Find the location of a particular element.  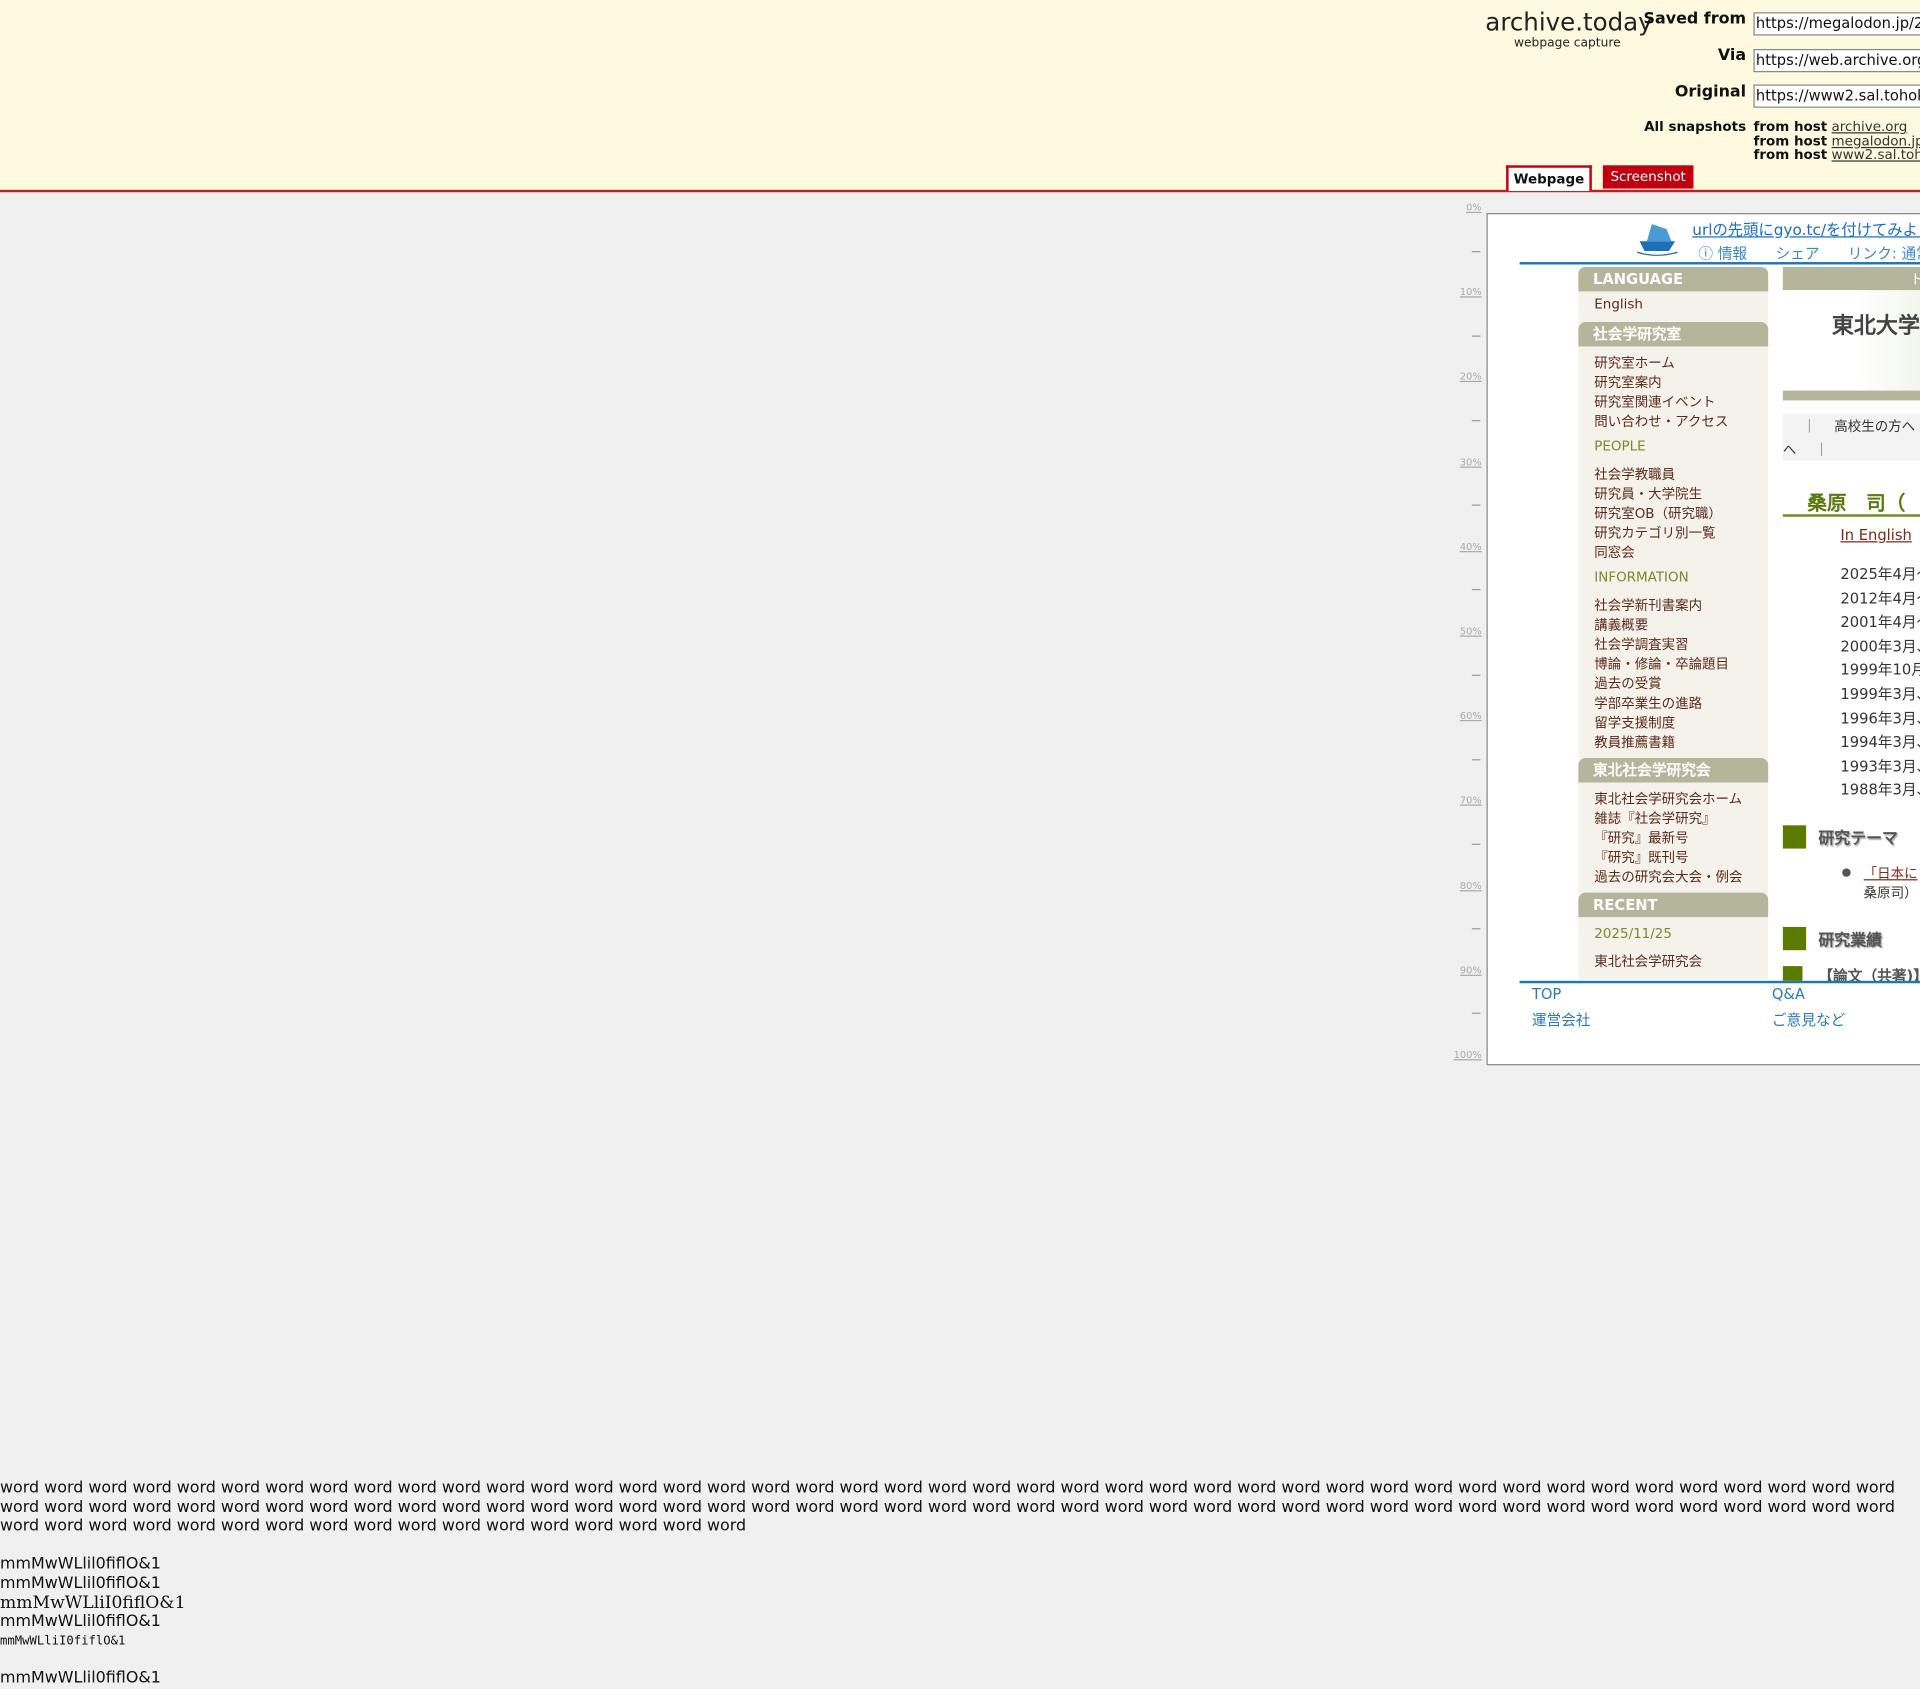

ruler-label: 20% is located at coordinates (1470, 377).